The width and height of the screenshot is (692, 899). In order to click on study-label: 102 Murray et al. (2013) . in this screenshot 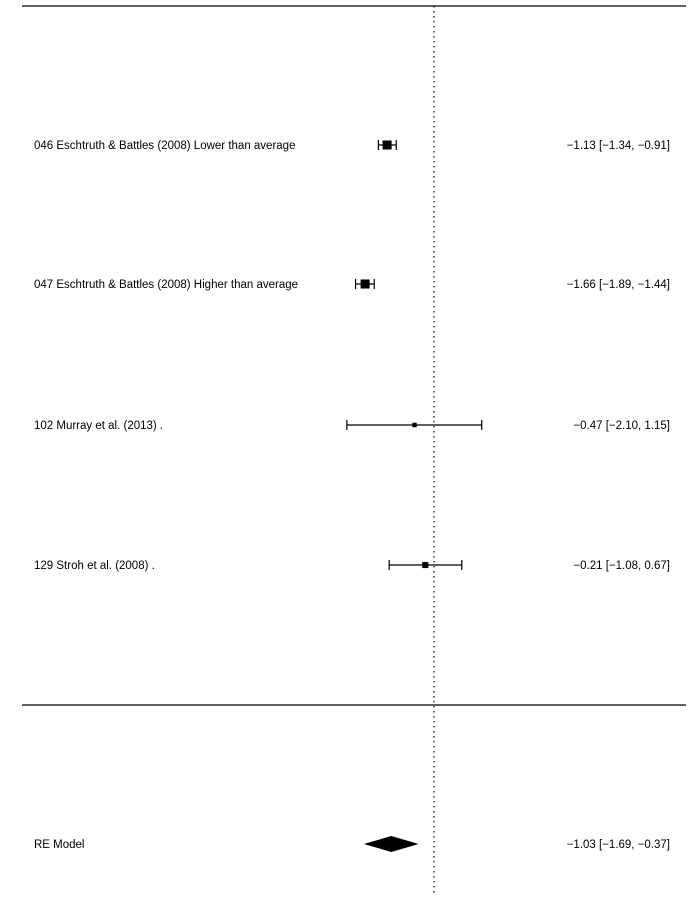, I will do `click(98, 426)`.